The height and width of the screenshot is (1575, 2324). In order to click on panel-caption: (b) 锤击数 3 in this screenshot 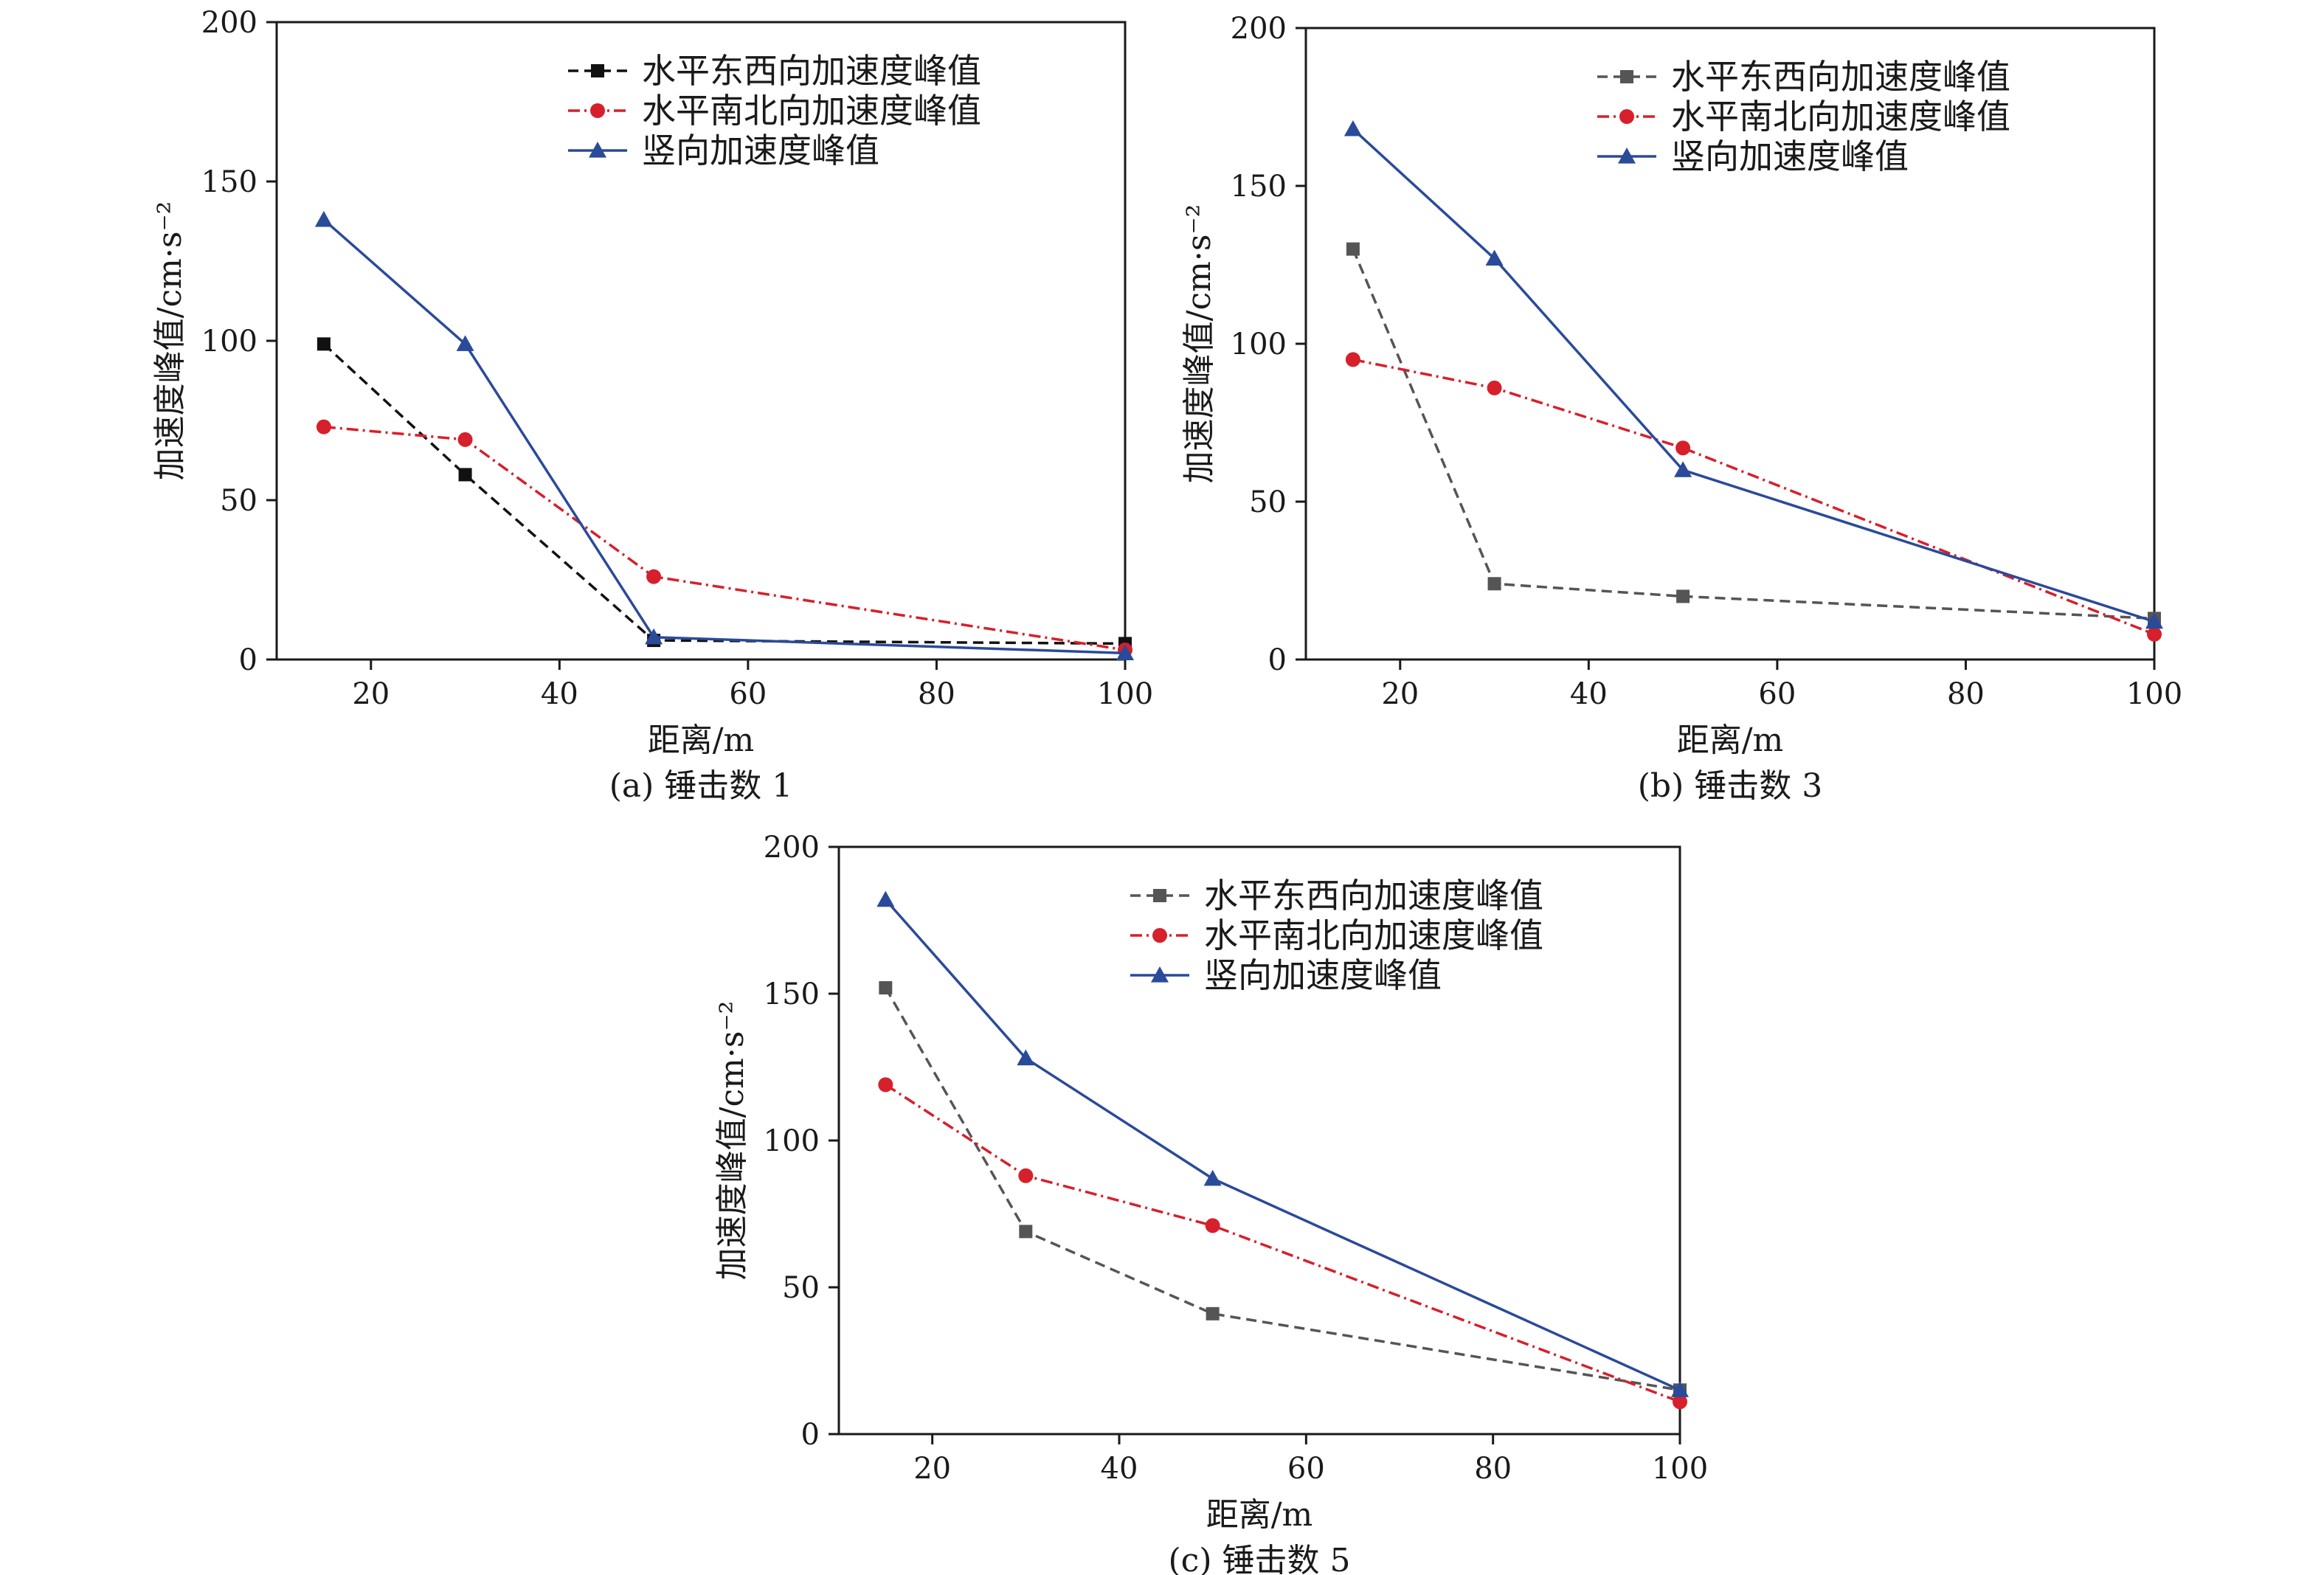, I will do `click(1730, 786)`.